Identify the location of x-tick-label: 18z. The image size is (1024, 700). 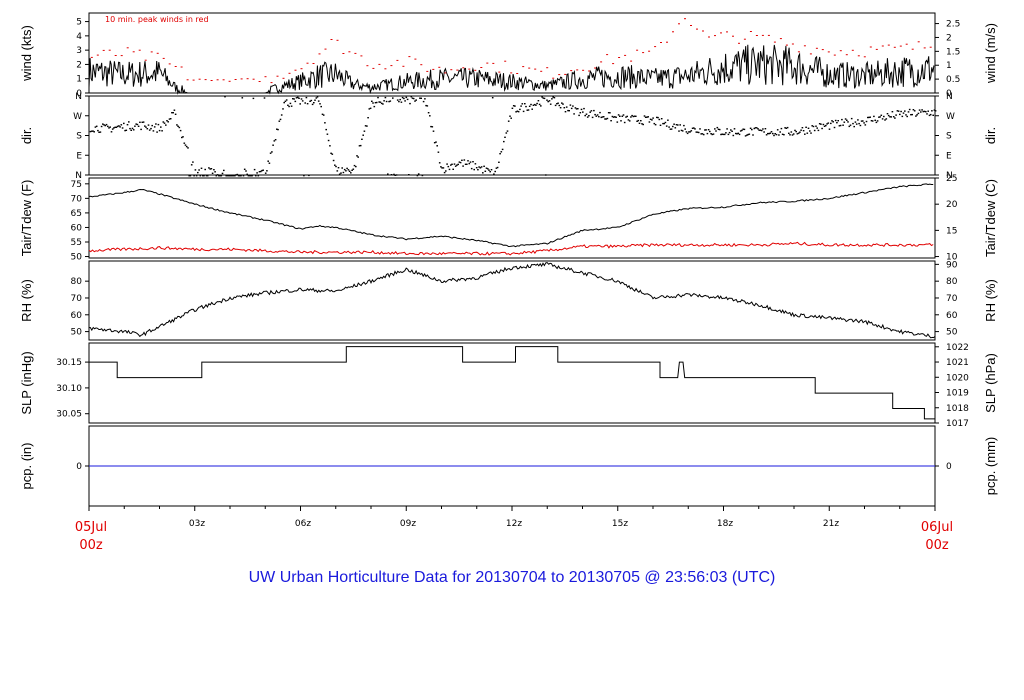
(725, 524).